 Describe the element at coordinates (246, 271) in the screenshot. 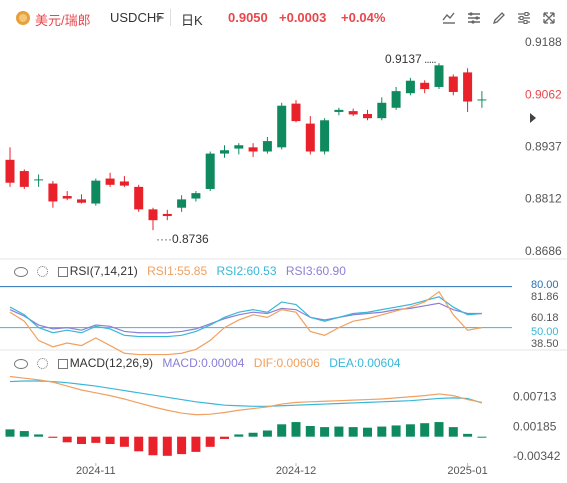

I see `rsi2-label: RSI2:60.53` at that location.